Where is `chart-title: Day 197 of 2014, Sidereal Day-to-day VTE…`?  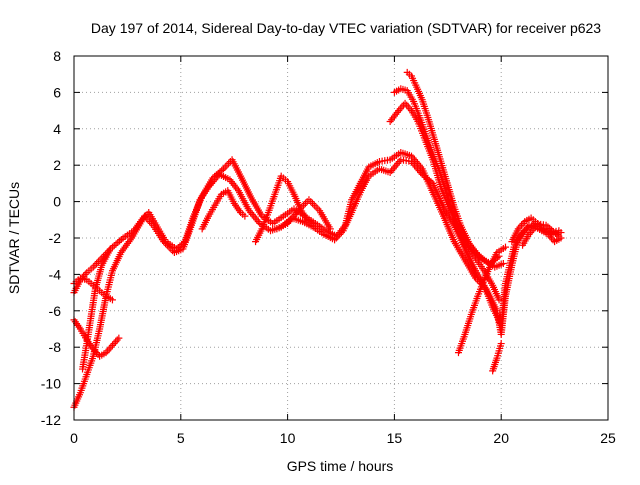 chart-title: Day 197 of 2014, Sidereal Day-to-day VTE… is located at coordinates (346, 28).